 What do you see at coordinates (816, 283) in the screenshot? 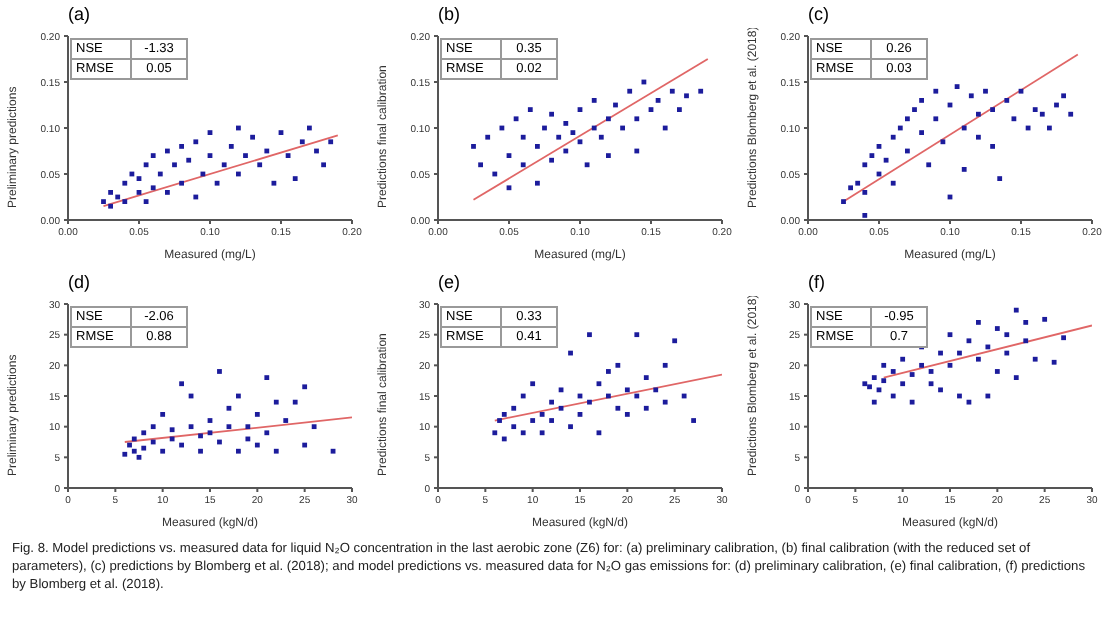
I see `chart-title: (f)` at bounding box center [816, 283].